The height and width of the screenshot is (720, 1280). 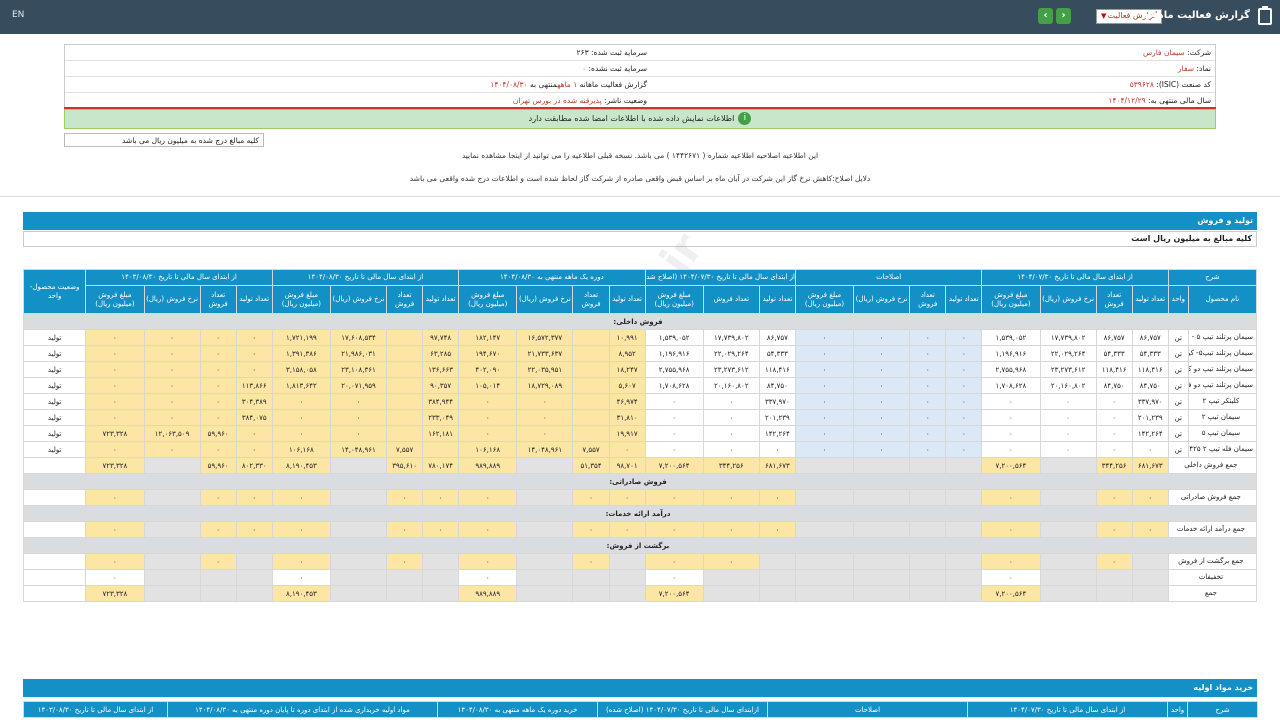 I want to click on table-cell: ۱۷,۷۳۹,۸۰۲, so click(x=731, y=337).